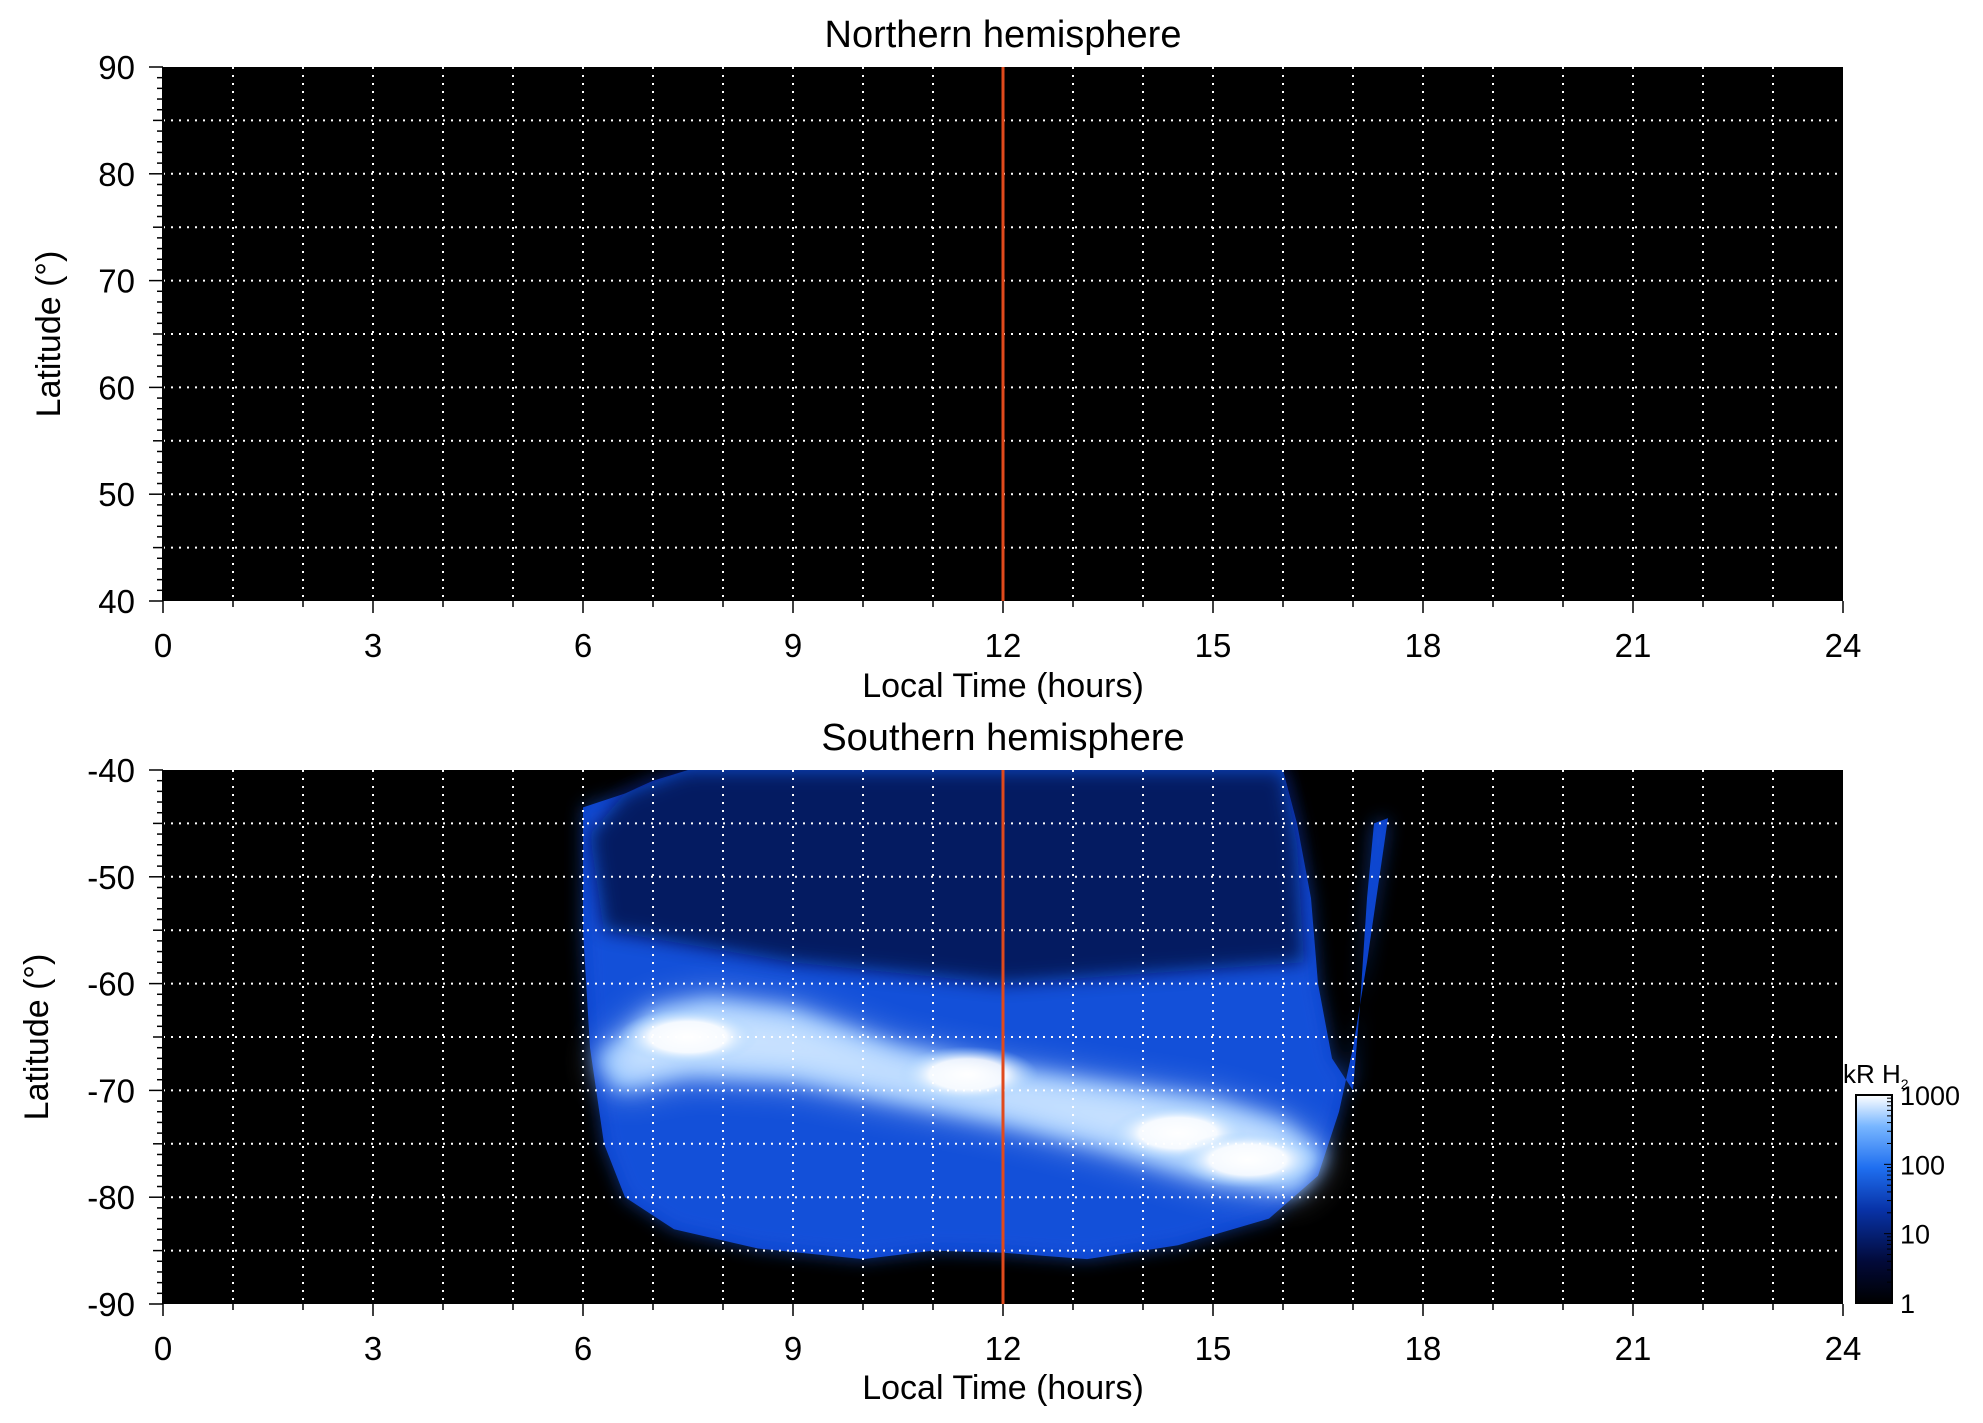 This screenshot has height=1423, width=1983. I want to click on y-tick-label: -90, so click(111, 1304).